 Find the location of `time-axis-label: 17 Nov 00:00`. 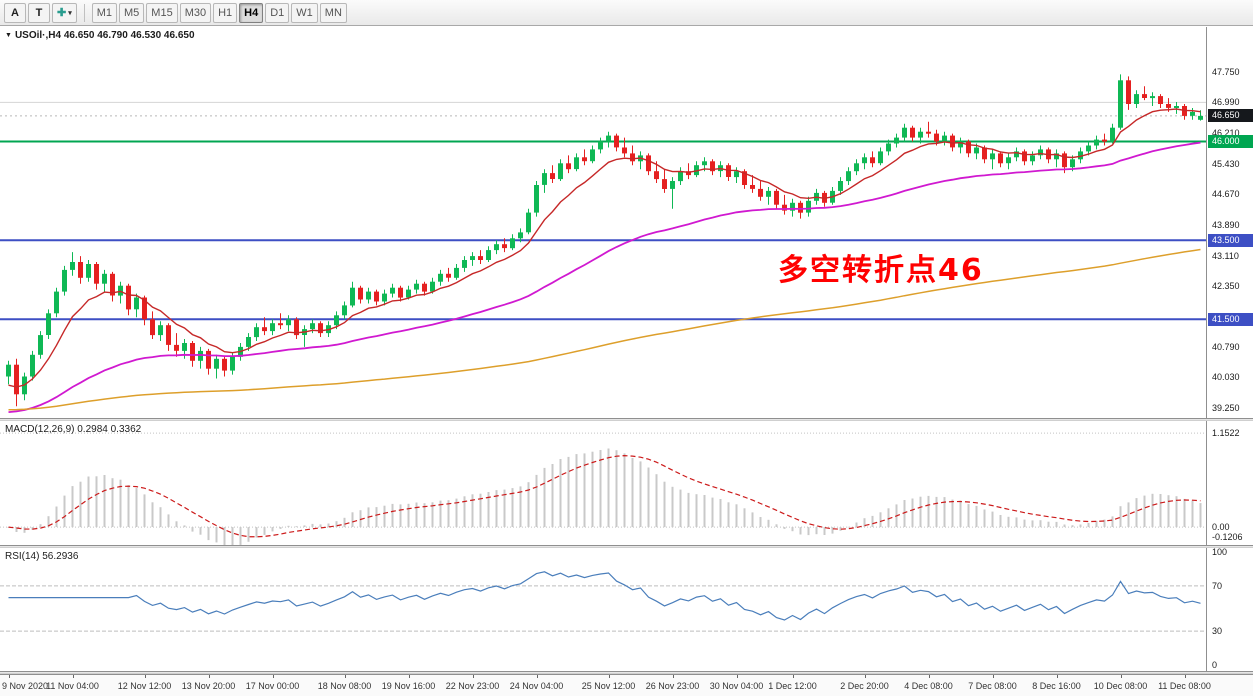

time-axis-label: 17 Nov 00:00 is located at coordinates (272, 686).